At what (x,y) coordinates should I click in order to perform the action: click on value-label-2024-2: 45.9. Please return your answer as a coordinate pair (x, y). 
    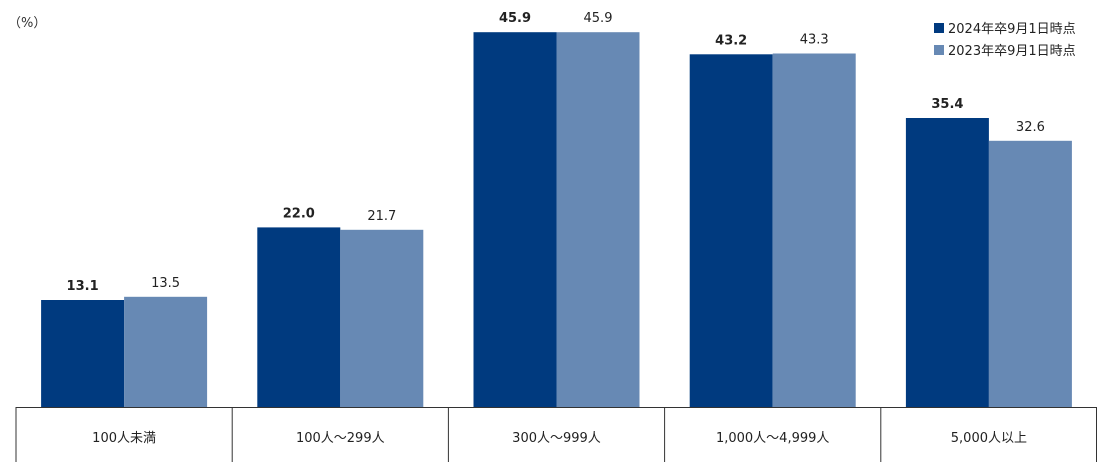
    Looking at the image, I should click on (515, 18).